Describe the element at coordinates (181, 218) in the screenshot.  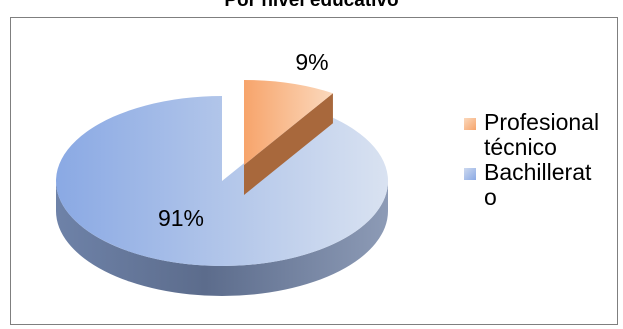
I see `data-label-bachillerato: 91%` at that location.